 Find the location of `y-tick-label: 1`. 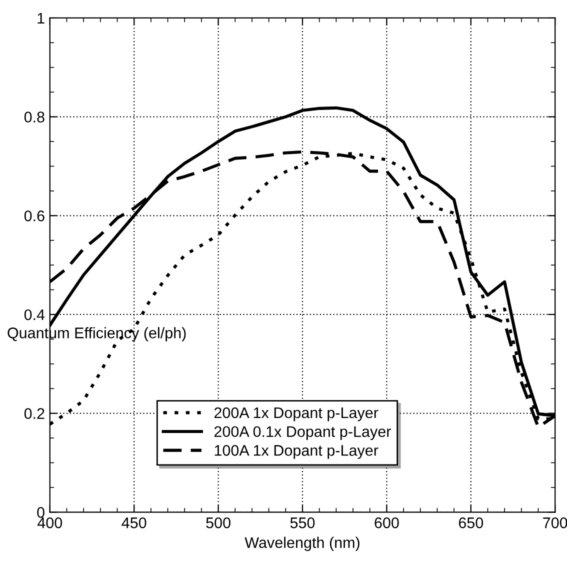

y-tick-label: 1 is located at coordinates (41, 18).